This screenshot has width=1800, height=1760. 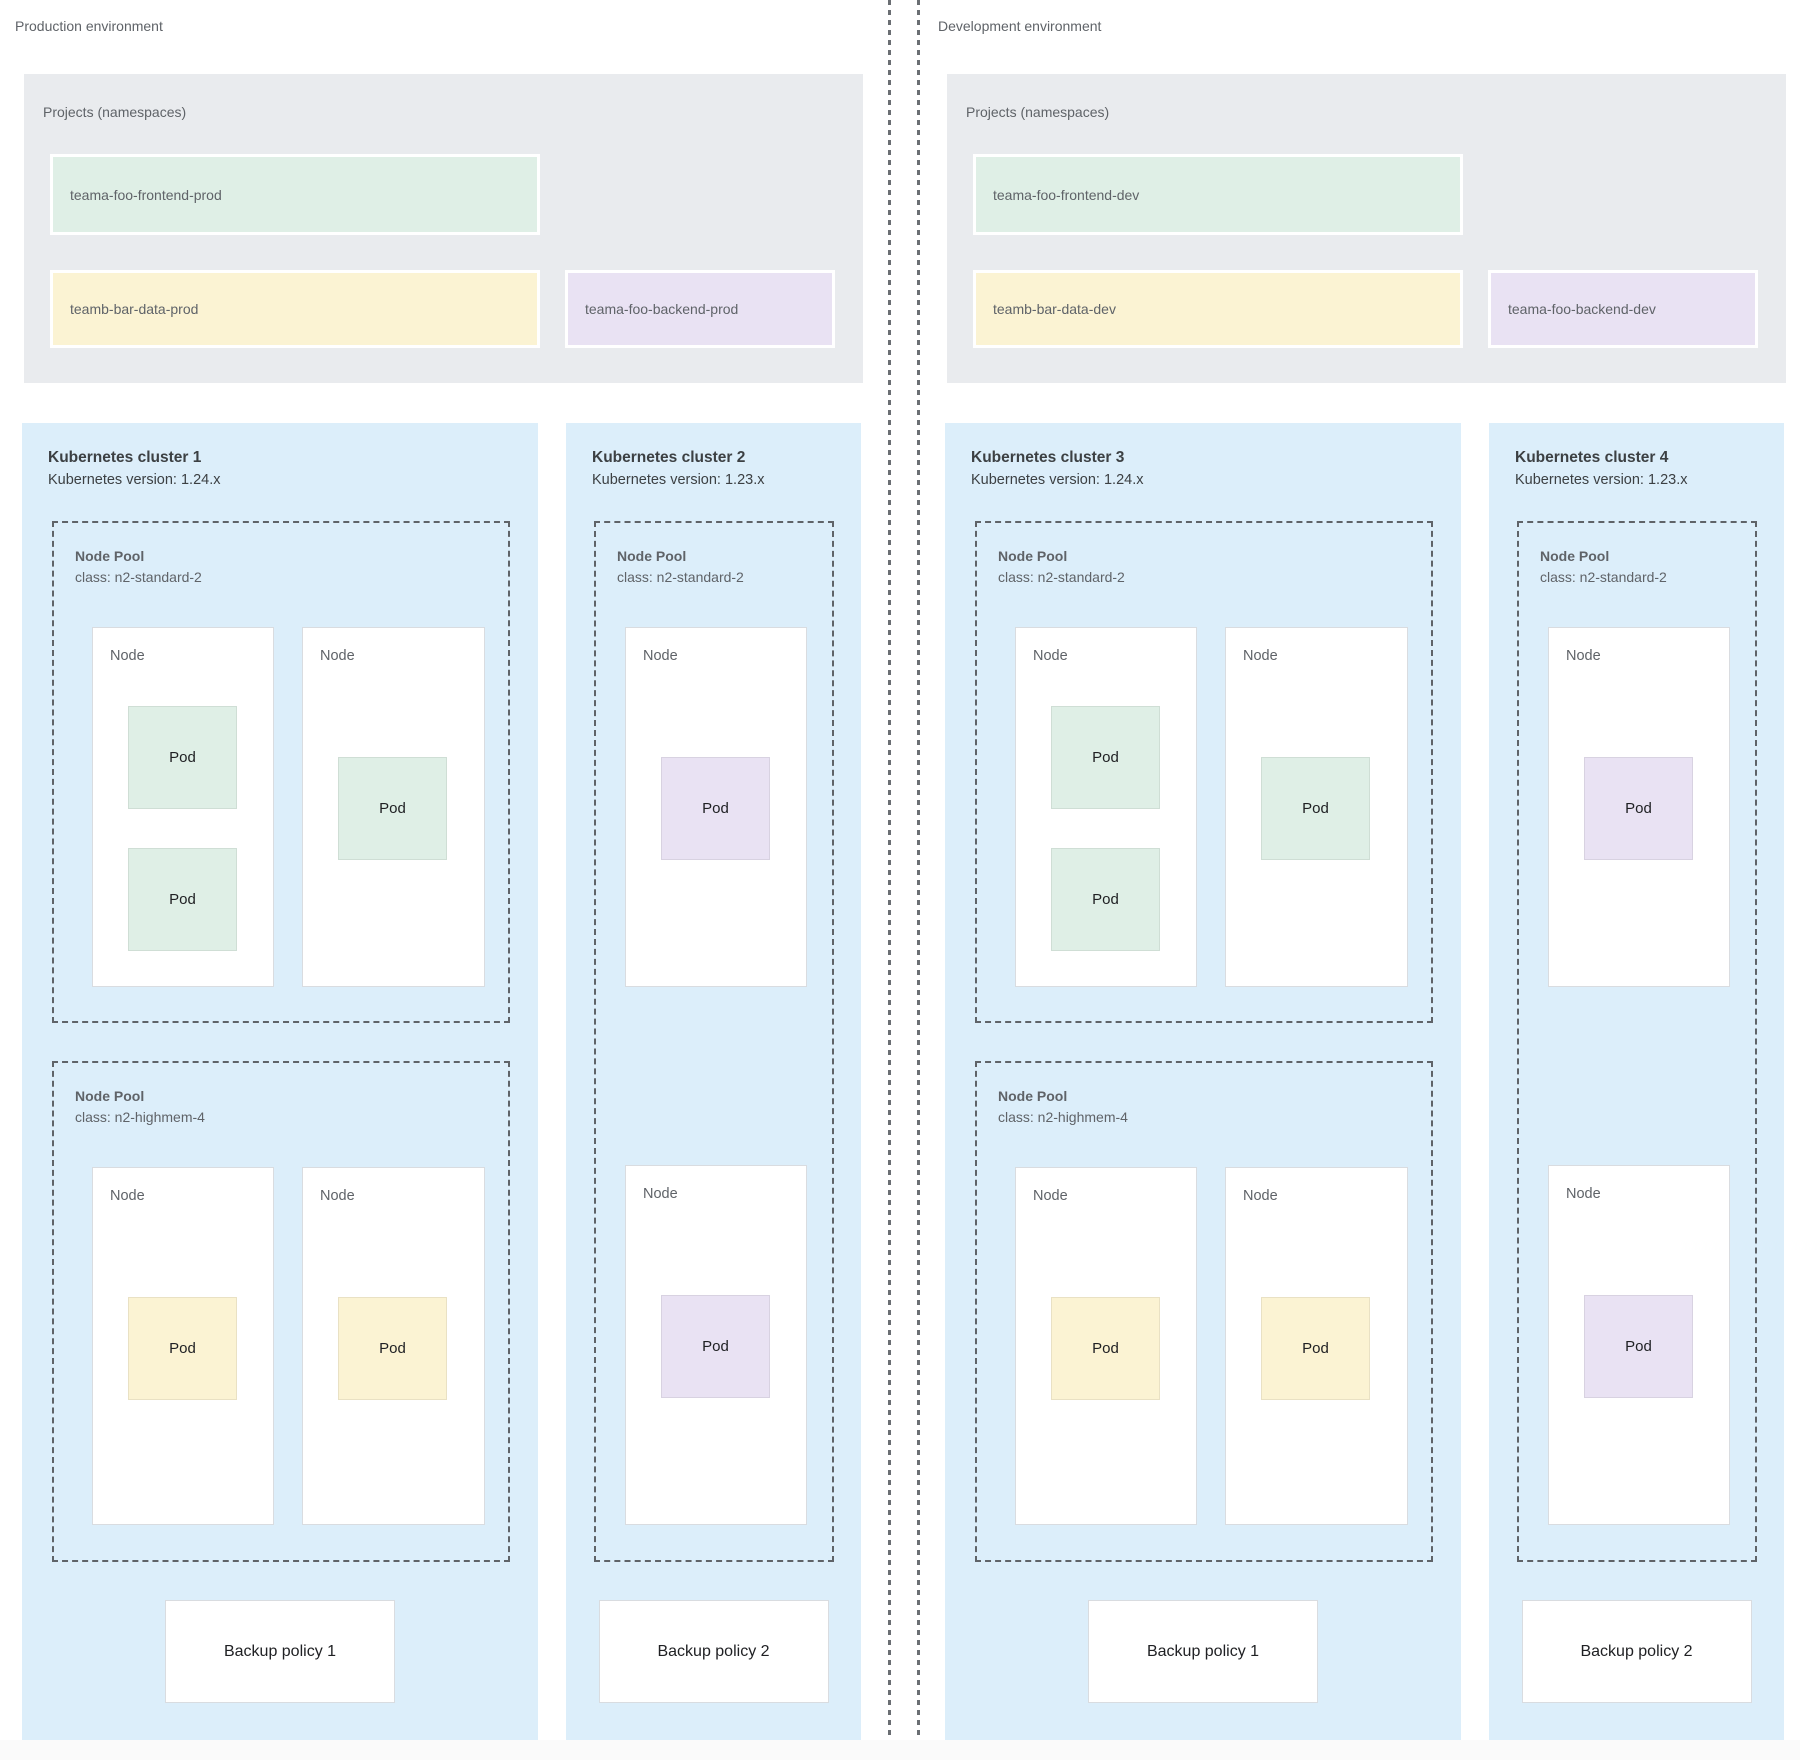 I want to click on page-bottom-edge, so click(x=900, y=1750).